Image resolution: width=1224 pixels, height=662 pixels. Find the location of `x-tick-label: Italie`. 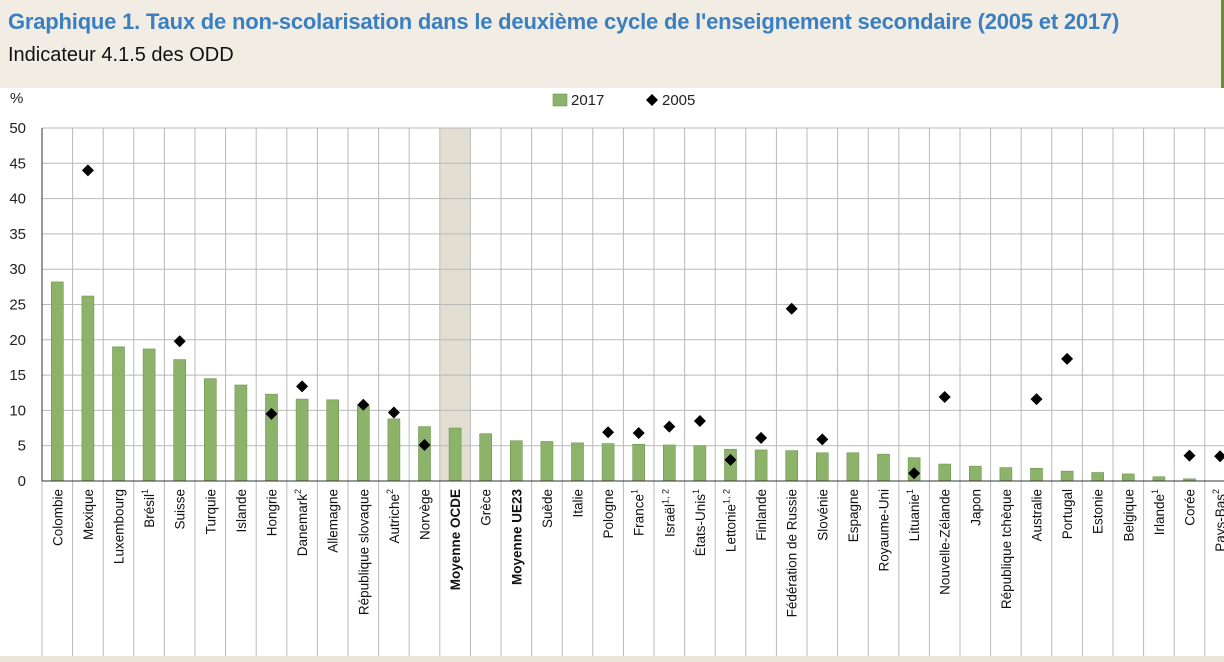

x-tick-label: Italie is located at coordinates (578, 503).